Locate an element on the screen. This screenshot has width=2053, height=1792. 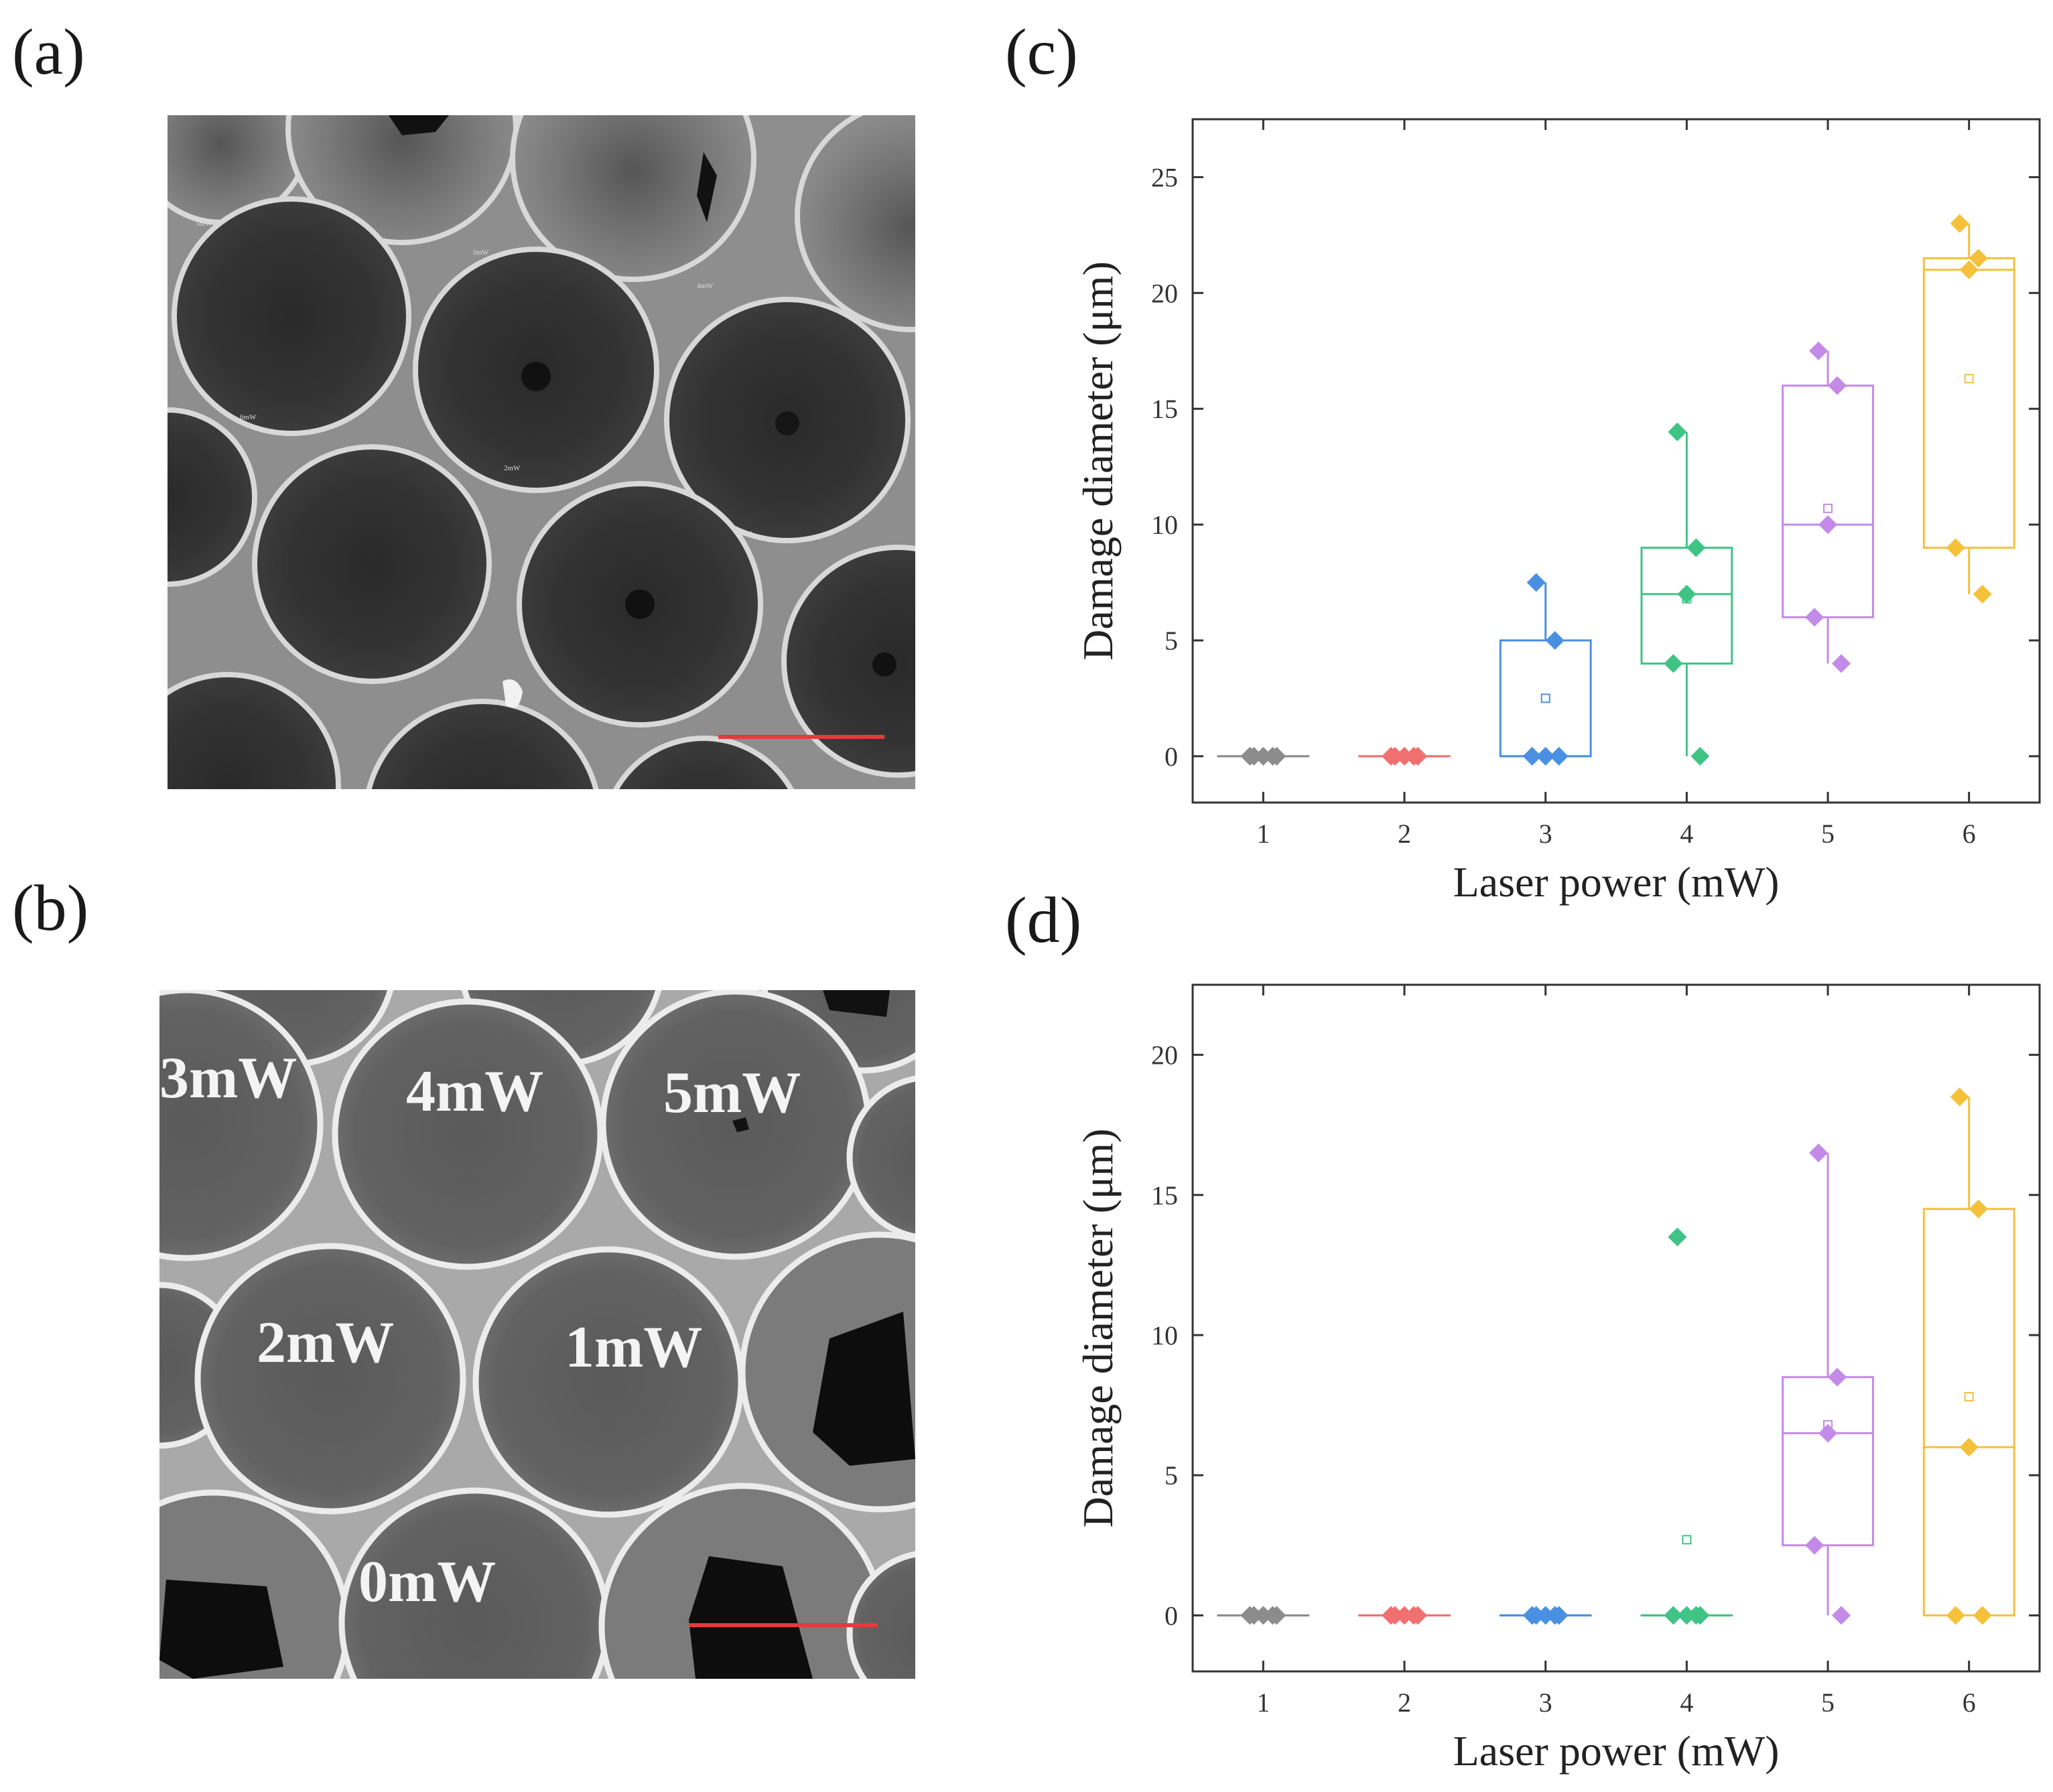
sem-a-label-3: 4mW is located at coordinates (705, 286).